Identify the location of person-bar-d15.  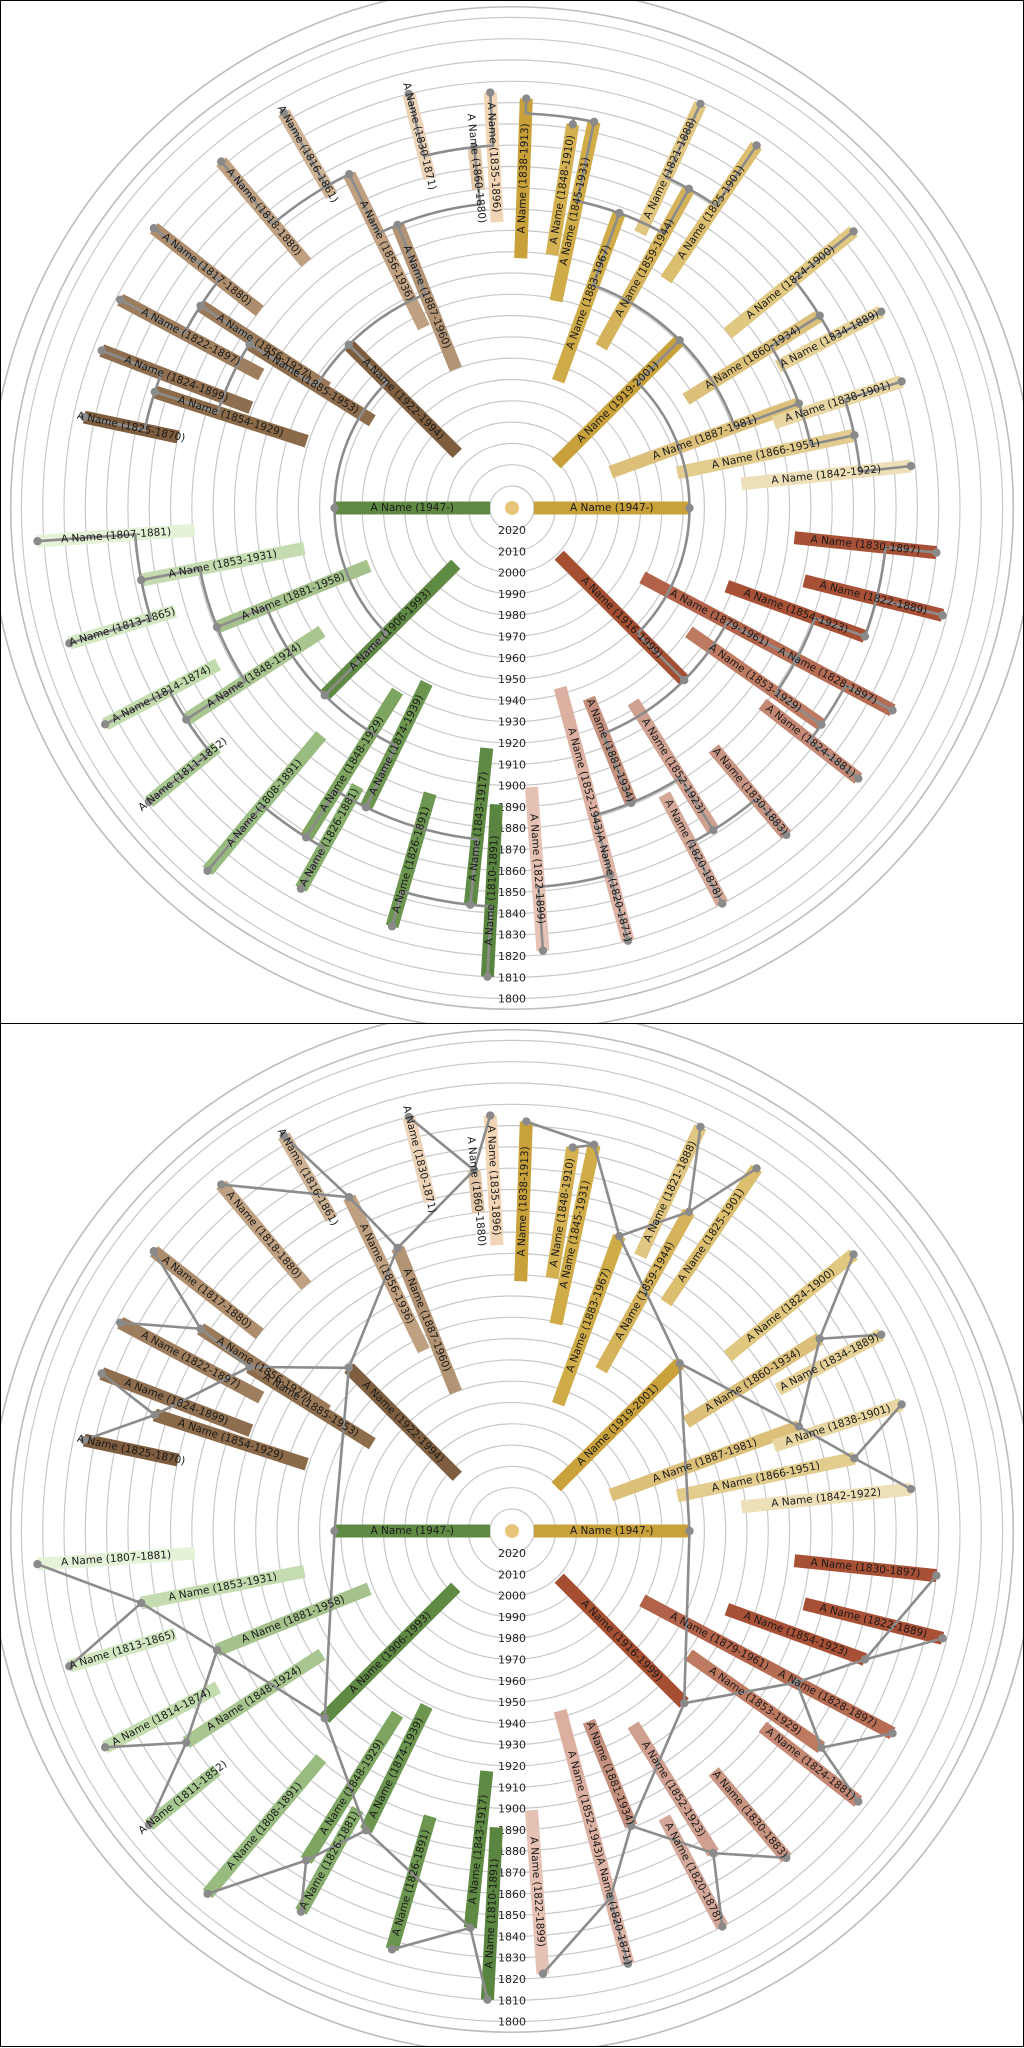
(491, 1913).